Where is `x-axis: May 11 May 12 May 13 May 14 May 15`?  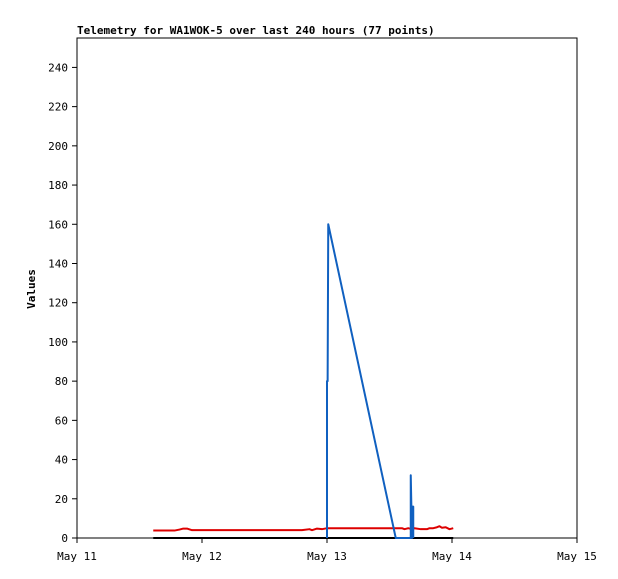 x-axis: May 11 May 12 May 13 May 14 May 15 is located at coordinates (327, 550).